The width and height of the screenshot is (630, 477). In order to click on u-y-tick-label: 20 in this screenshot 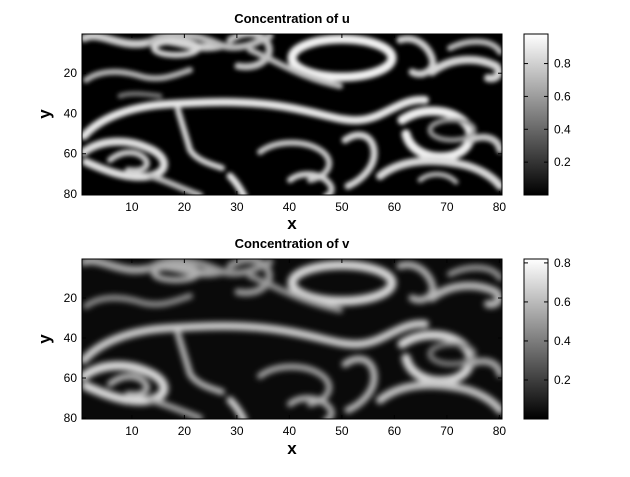, I will do `click(71, 73)`.